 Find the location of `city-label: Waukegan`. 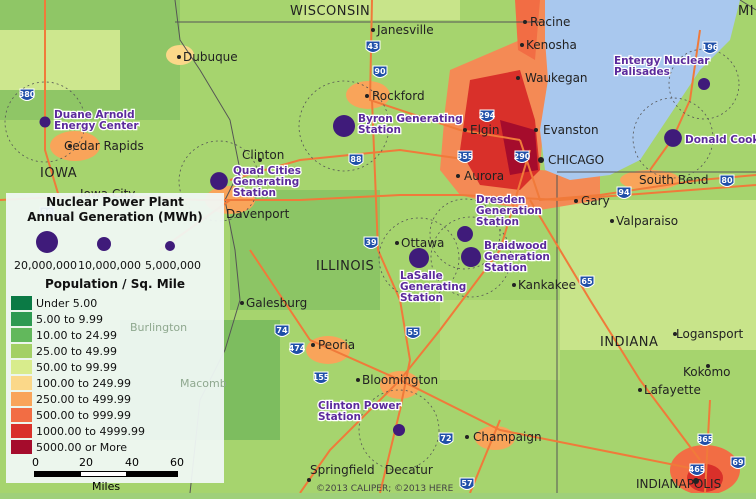

city-label: Waukegan is located at coordinates (556, 78).